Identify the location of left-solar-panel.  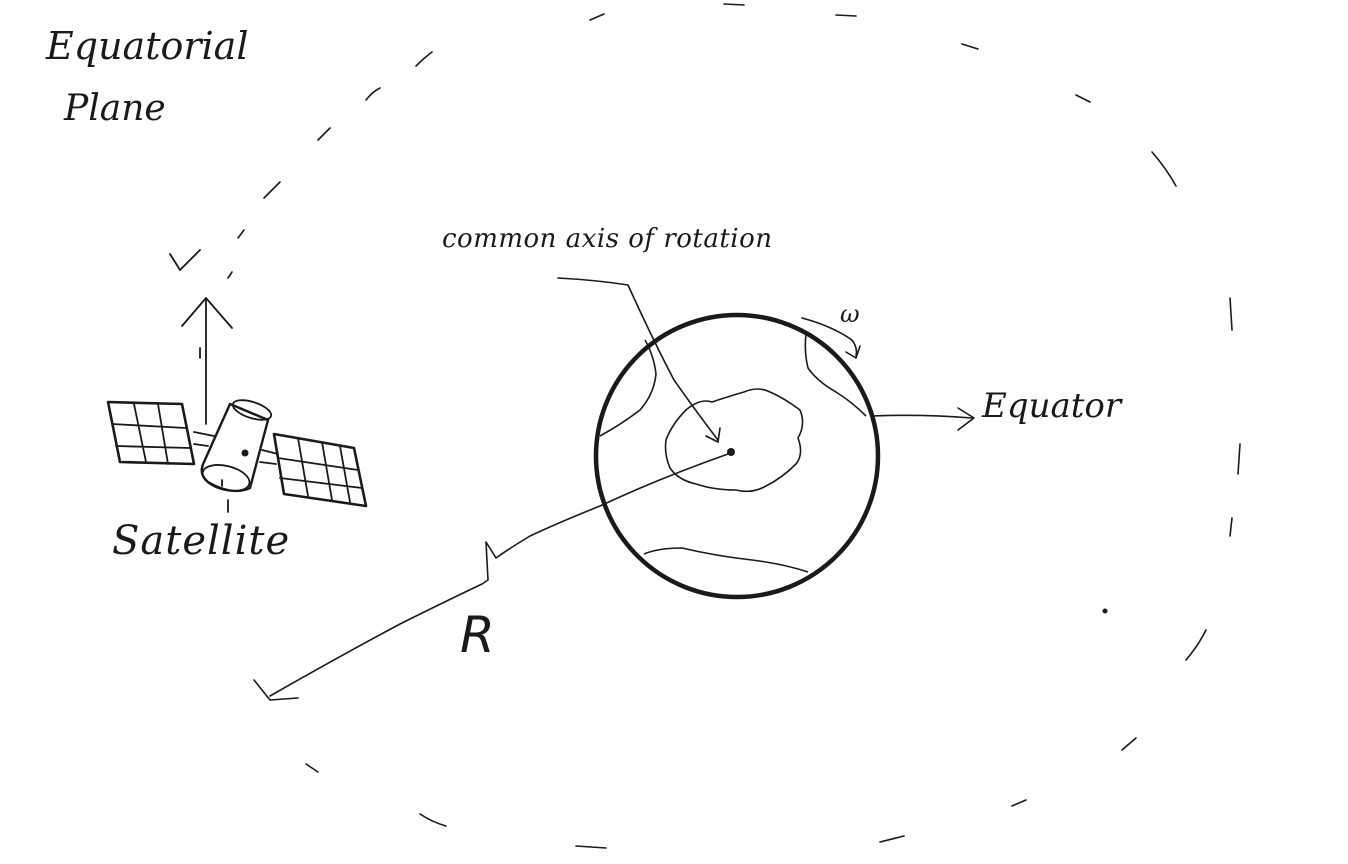
(151, 433).